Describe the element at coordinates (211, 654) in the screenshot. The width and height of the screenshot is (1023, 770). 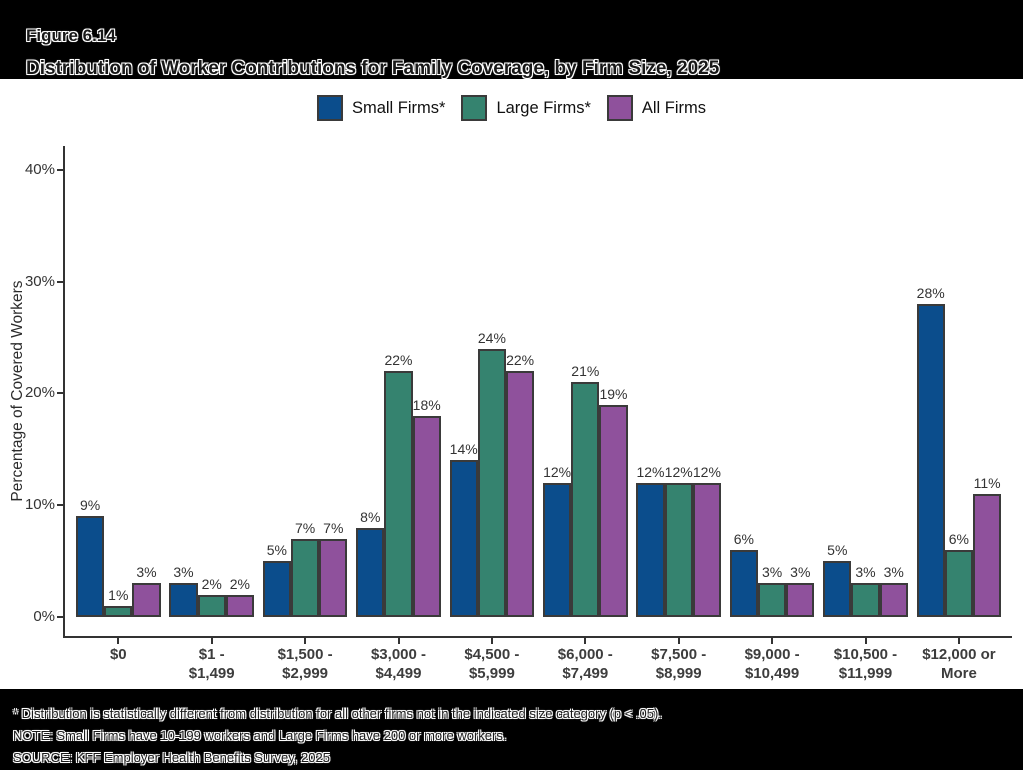
I see `x-tick-label-line: $1 -` at that location.